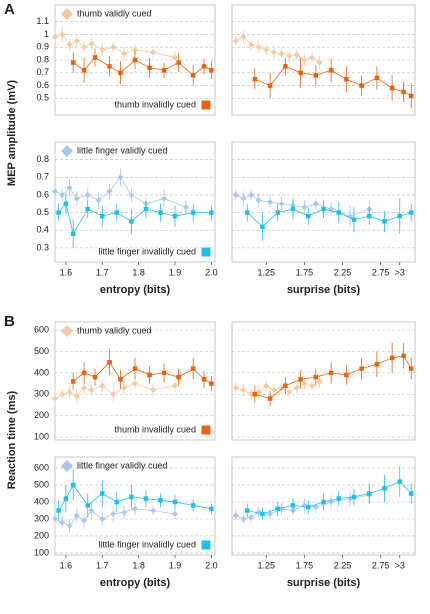 The height and width of the screenshot is (614, 430). I want to click on x-tick-label: 1.9, so click(175, 272).